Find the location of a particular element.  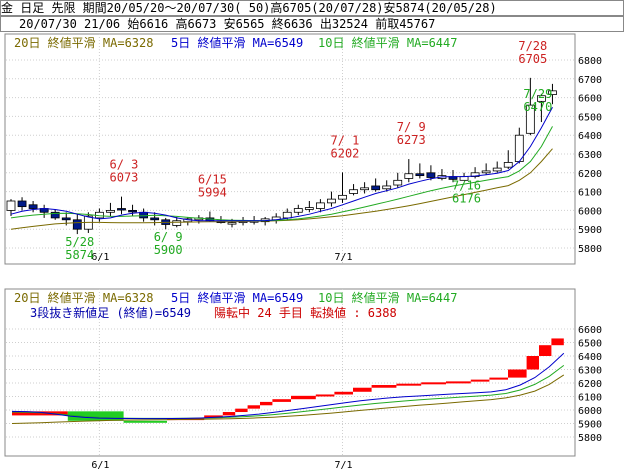

top-y-tick-label: 6100 is located at coordinates (590, 193).